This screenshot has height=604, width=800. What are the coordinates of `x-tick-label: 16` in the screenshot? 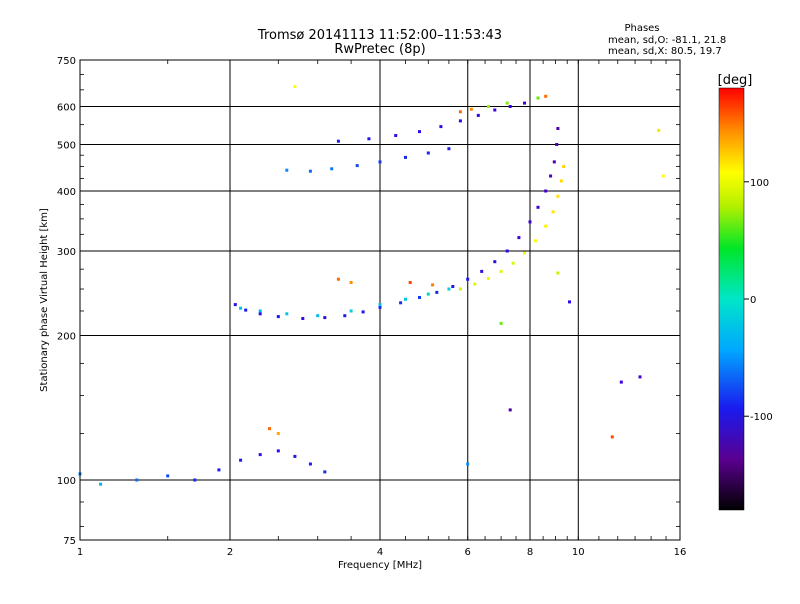 It's located at (680, 552).